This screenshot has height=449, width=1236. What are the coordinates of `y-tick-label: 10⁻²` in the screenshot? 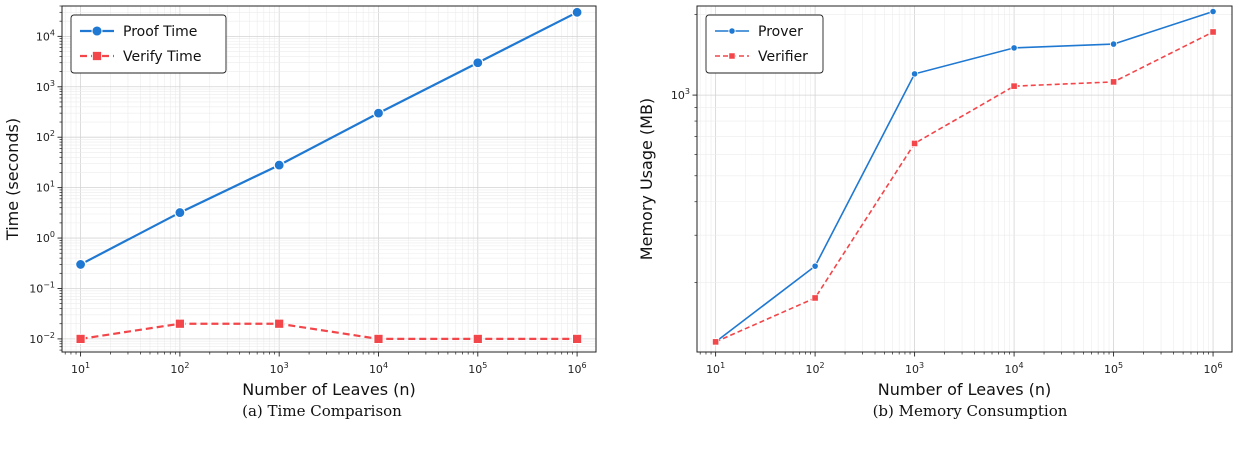 It's located at (42, 338).